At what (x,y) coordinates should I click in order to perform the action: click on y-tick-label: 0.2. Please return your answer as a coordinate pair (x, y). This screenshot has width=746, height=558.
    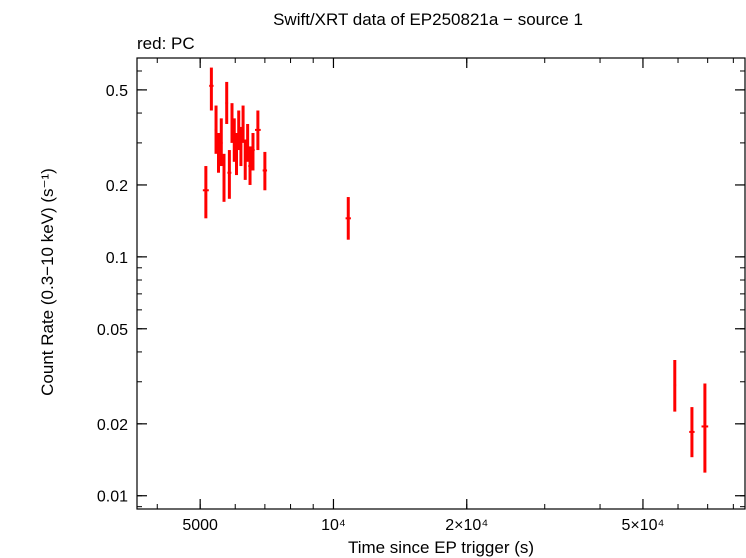
    Looking at the image, I should click on (117, 186).